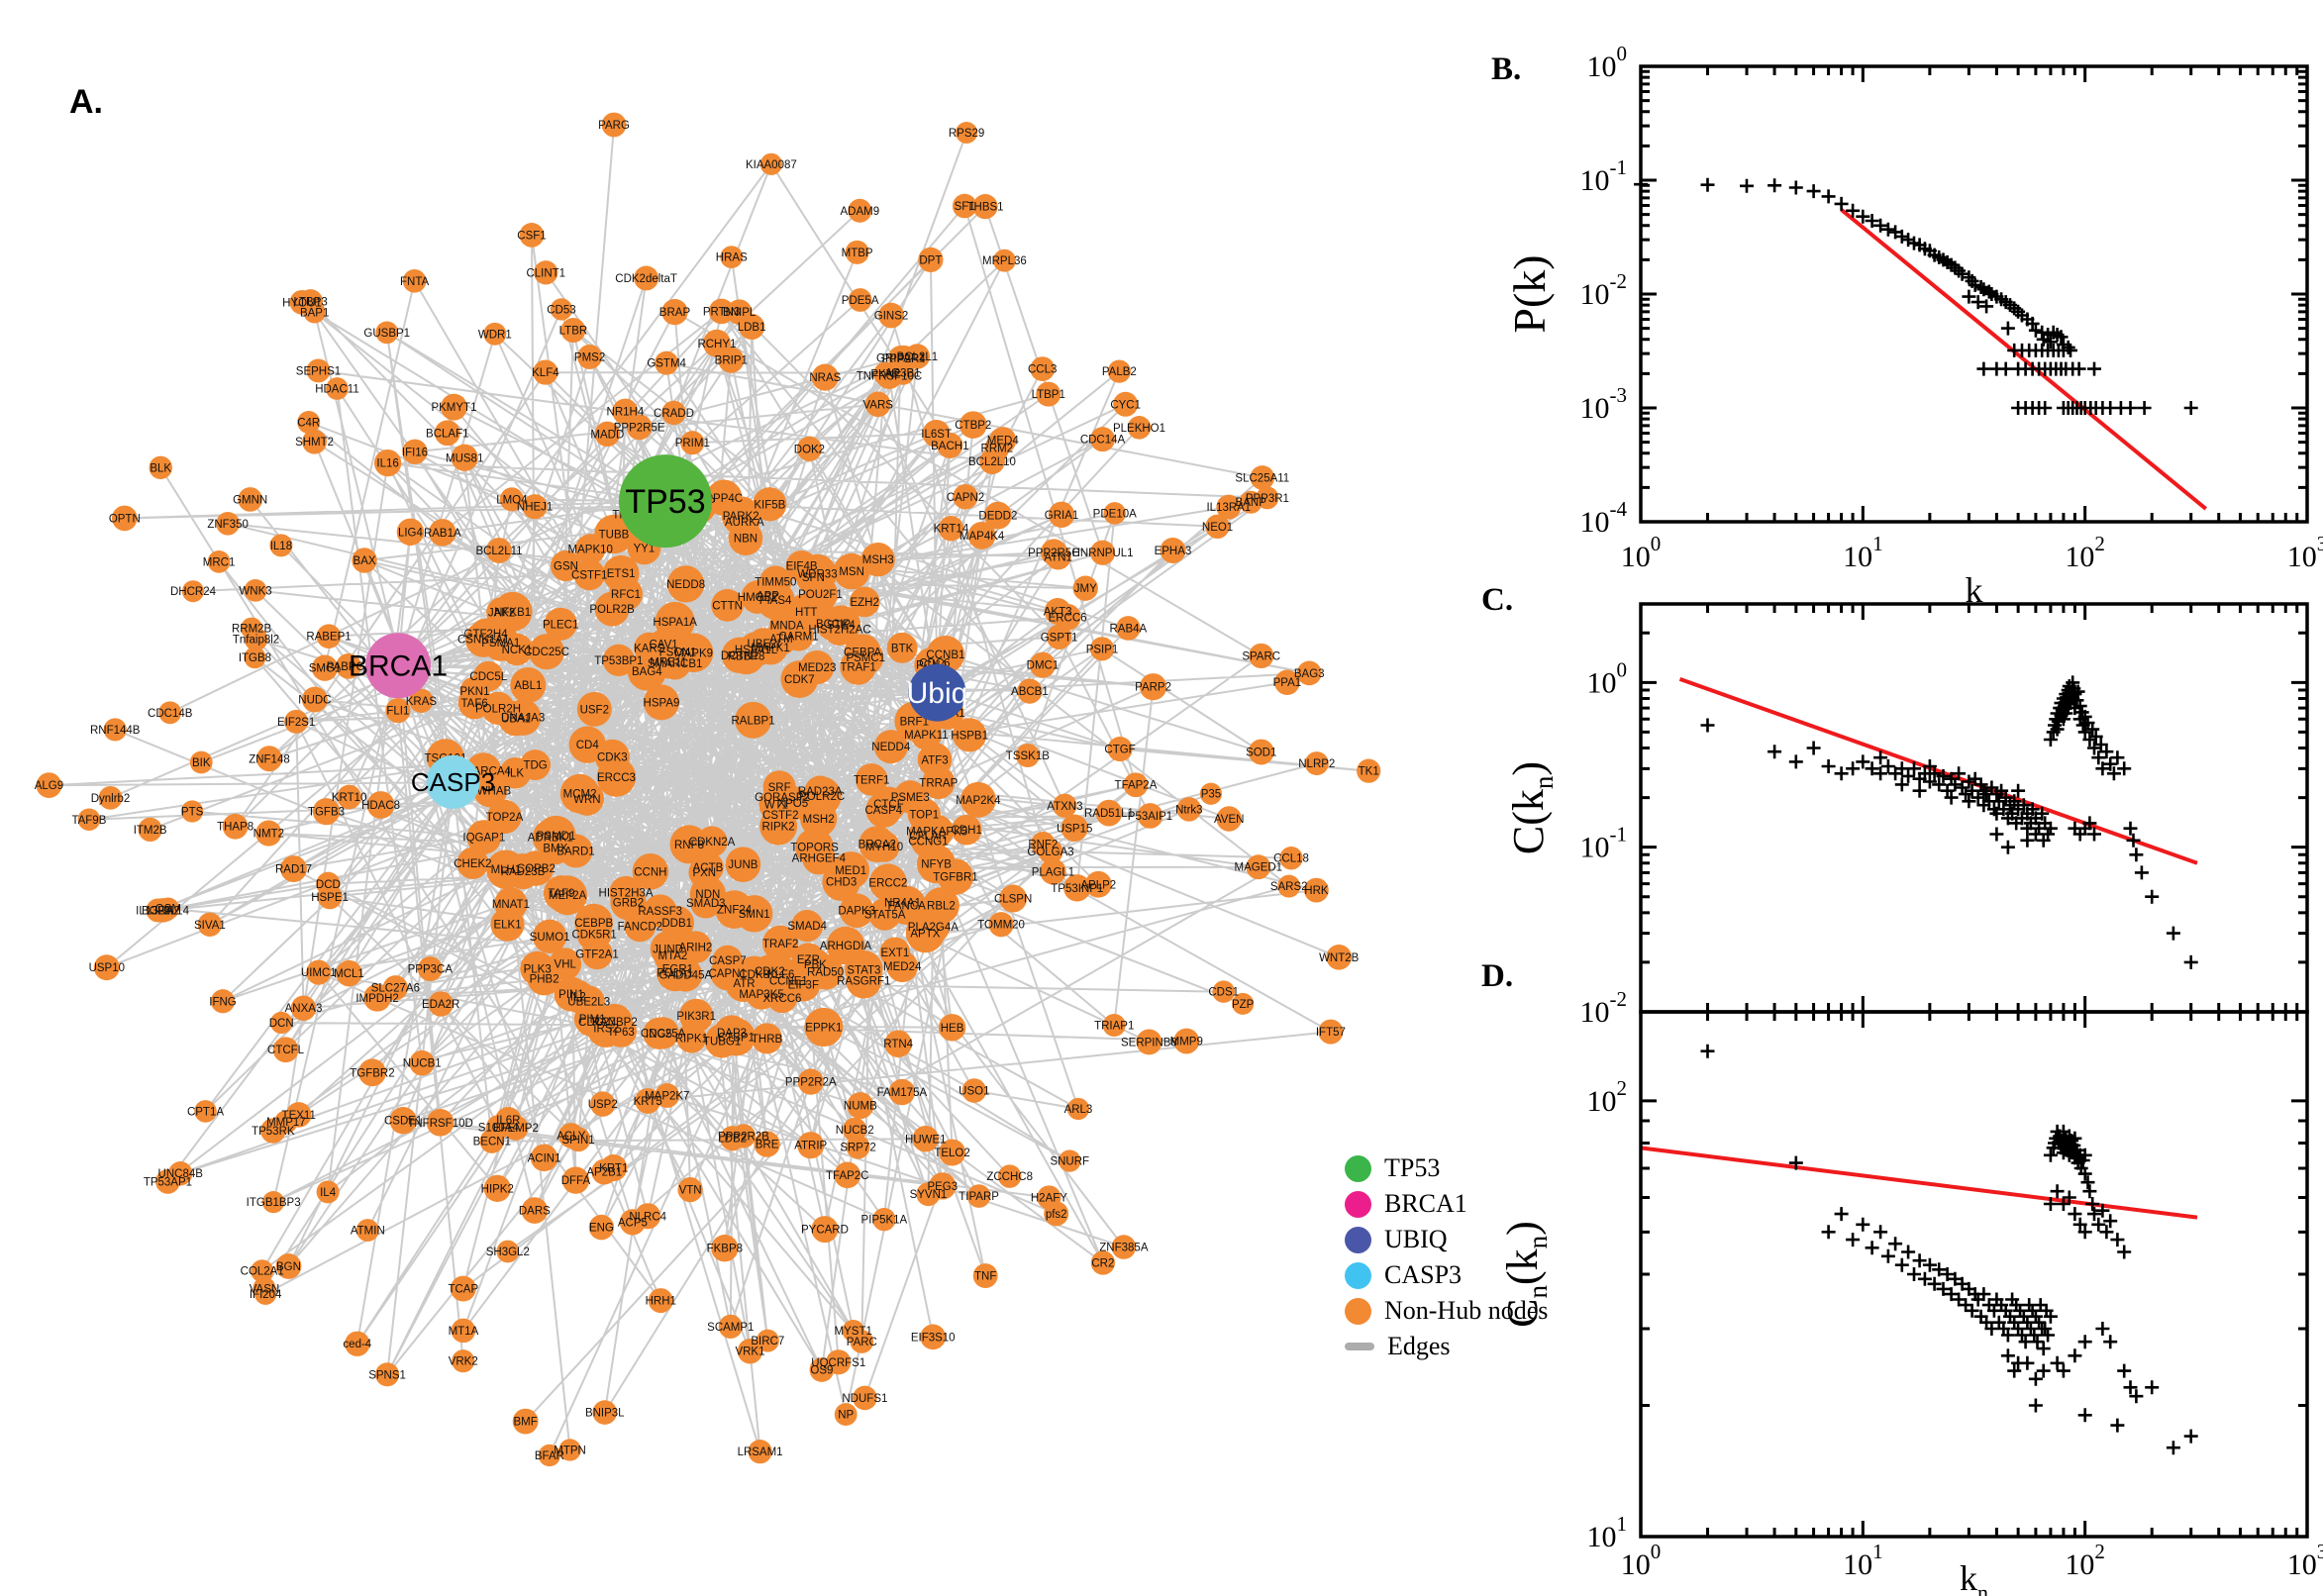  Describe the element at coordinates (1068, 618) in the screenshot. I see `node-label: ERCC6` at that location.